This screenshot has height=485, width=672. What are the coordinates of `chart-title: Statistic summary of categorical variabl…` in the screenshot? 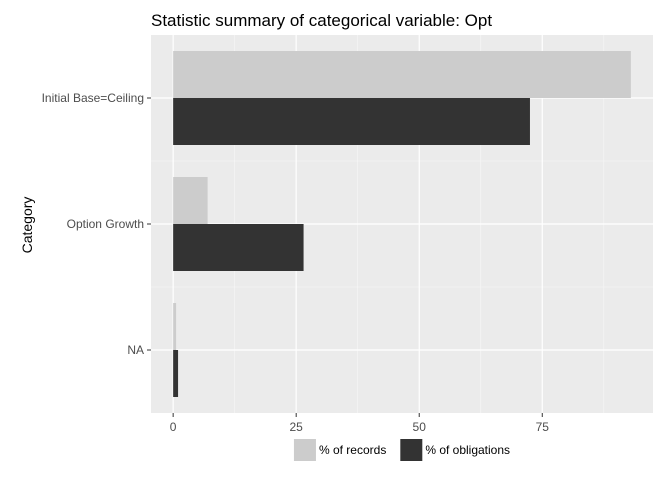 It's located at (321, 20).